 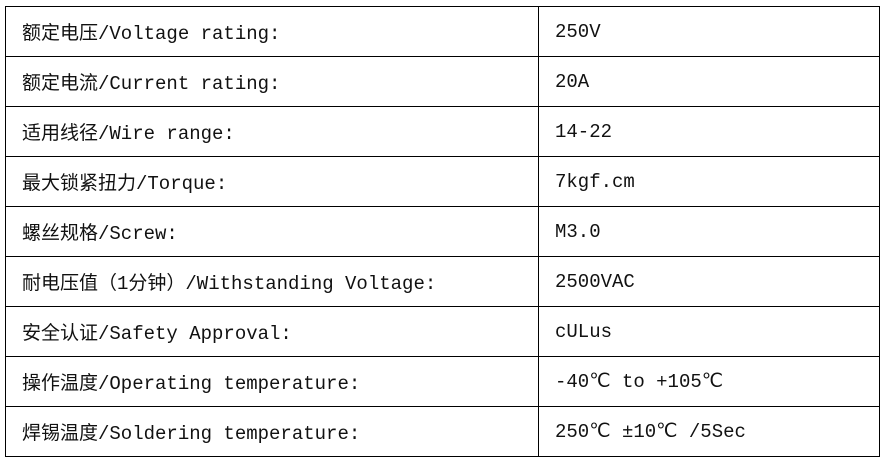 What do you see at coordinates (272, 281) in the screenshot?
I see `spec-label: 耐电压值（1分钟）/Withstanding Voltage:` at bounding box center [272, 281].